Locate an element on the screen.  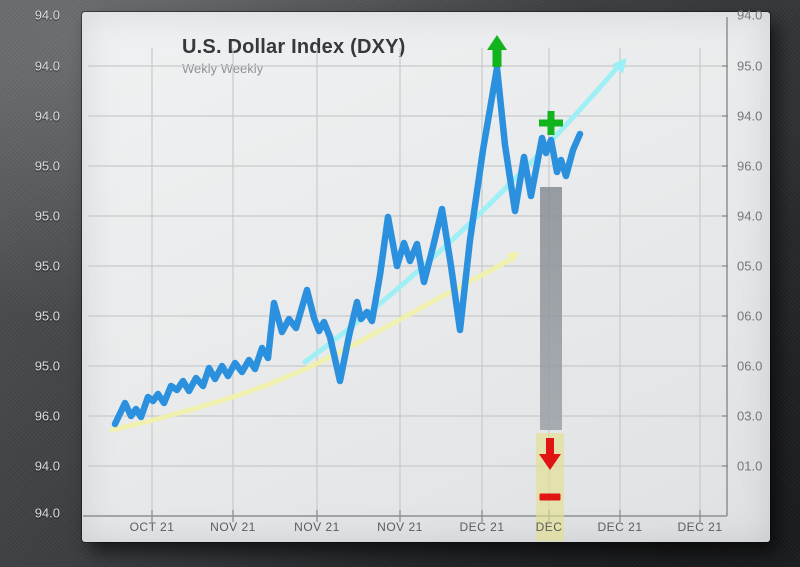
y-axis-right-label: 05.0 is located at coordinates (750, 266).